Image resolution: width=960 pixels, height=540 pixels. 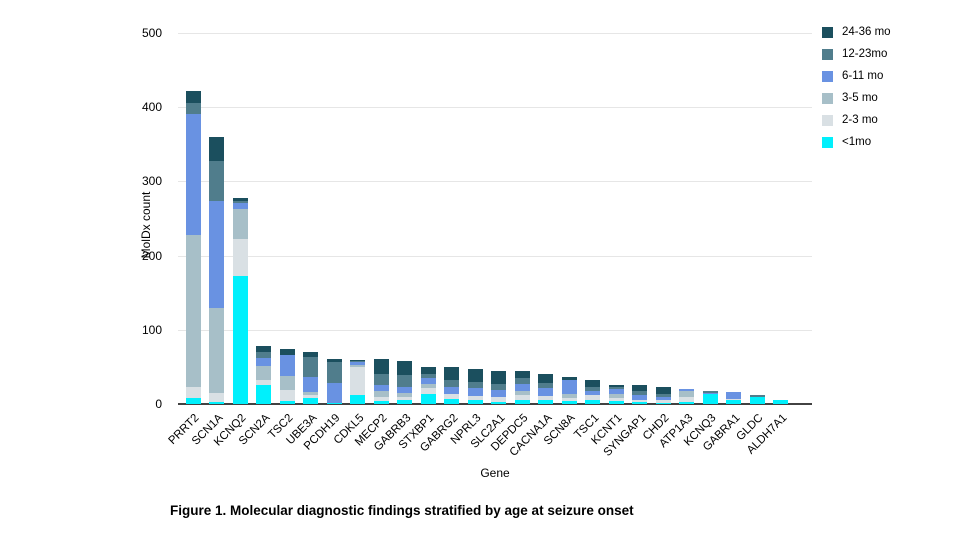 I want to click on bar-SCN8A, so click(x=569, y=218).